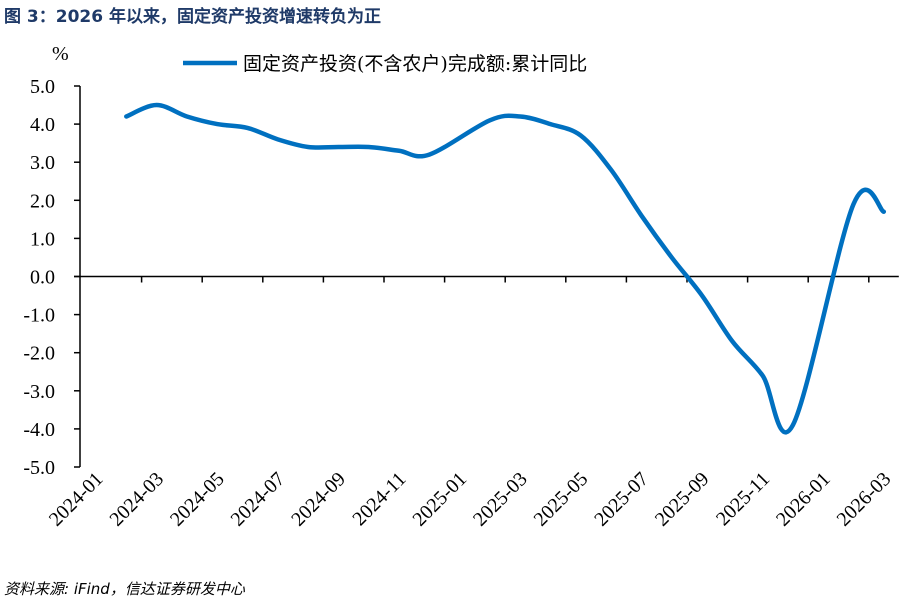 The image size is (903, 603). What do you see at coordinates (192, 17) in the screenshot?
I see `figure-title: 图 3：2026 年以来，固定资产投资增速转负为正` at bounding box center [192, 17].